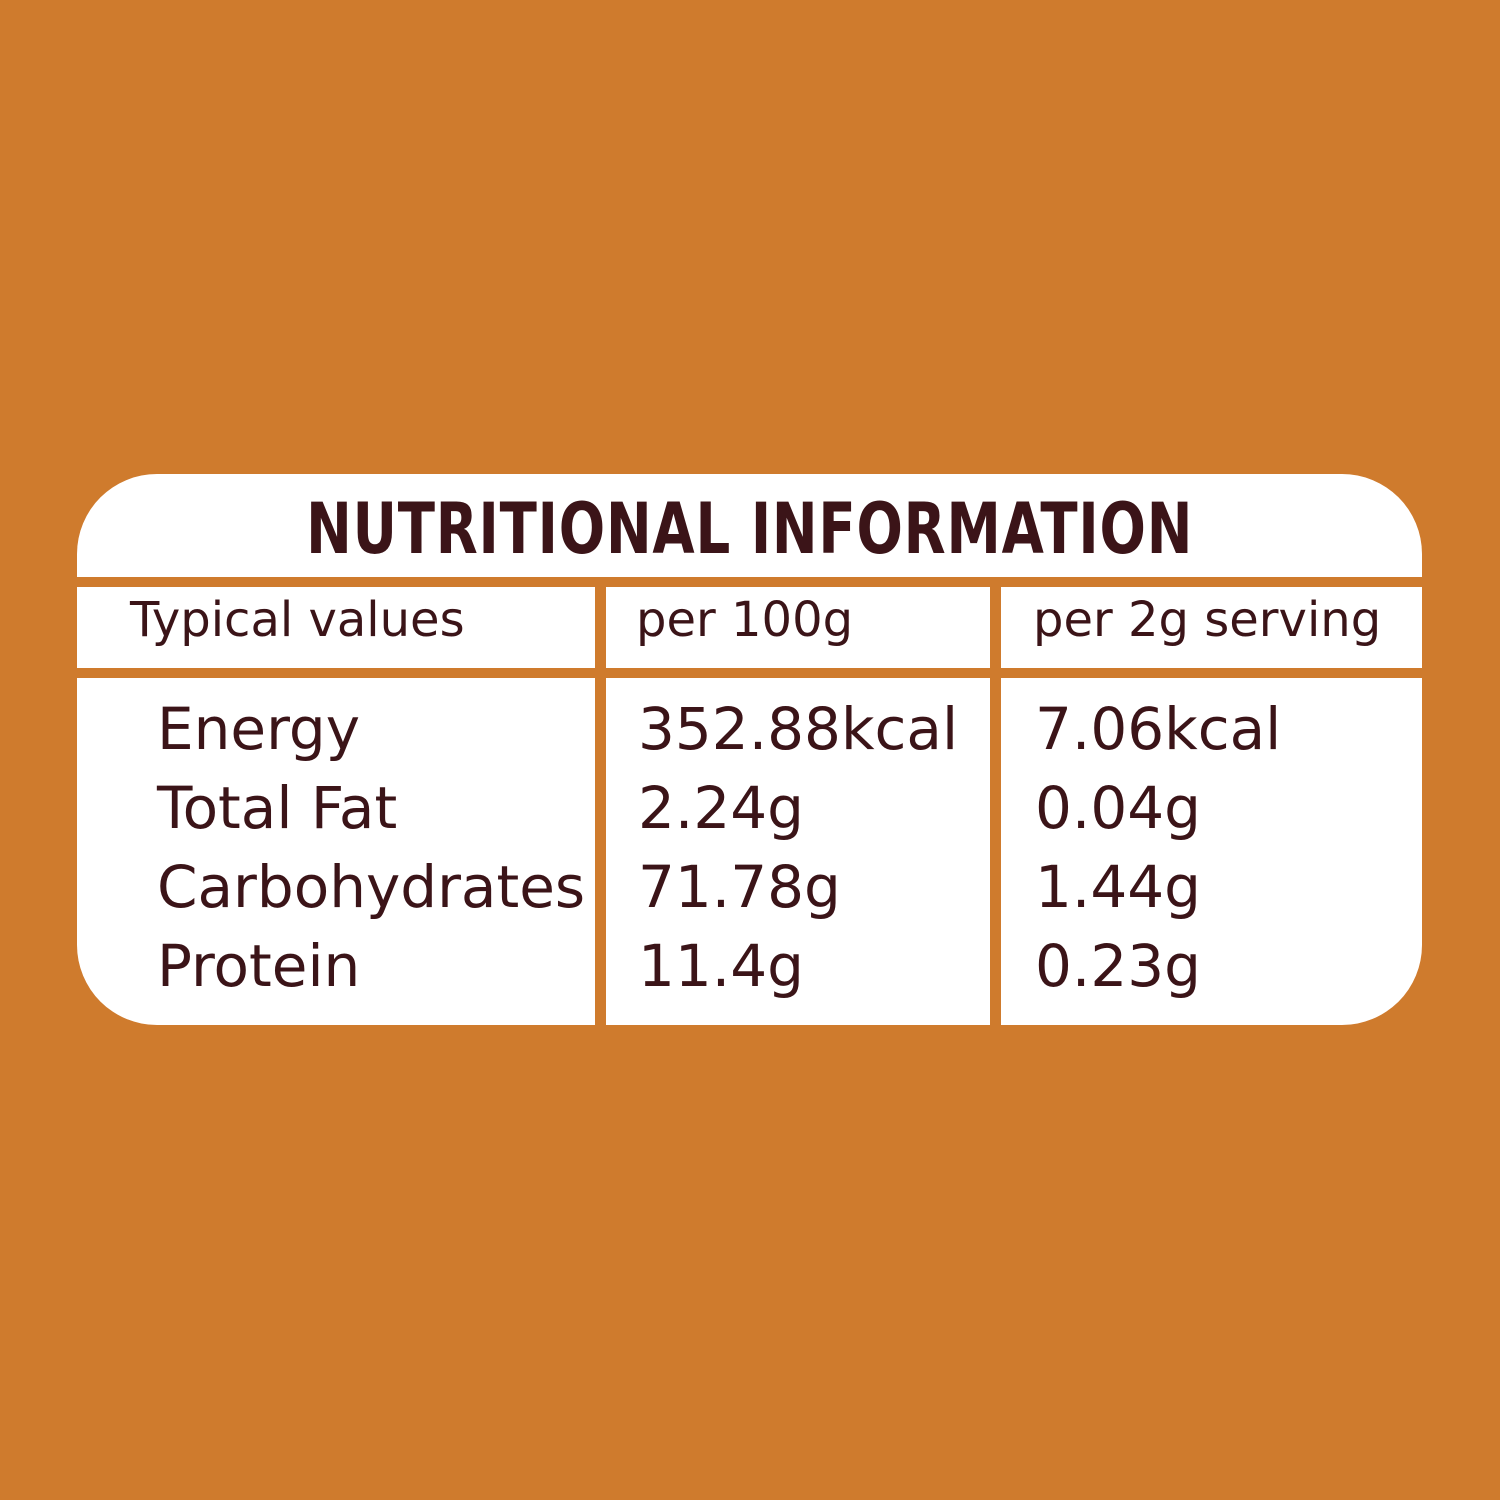  I want to click on table-title: NUTRITIONAL INFORMATION, so click(749, 529).